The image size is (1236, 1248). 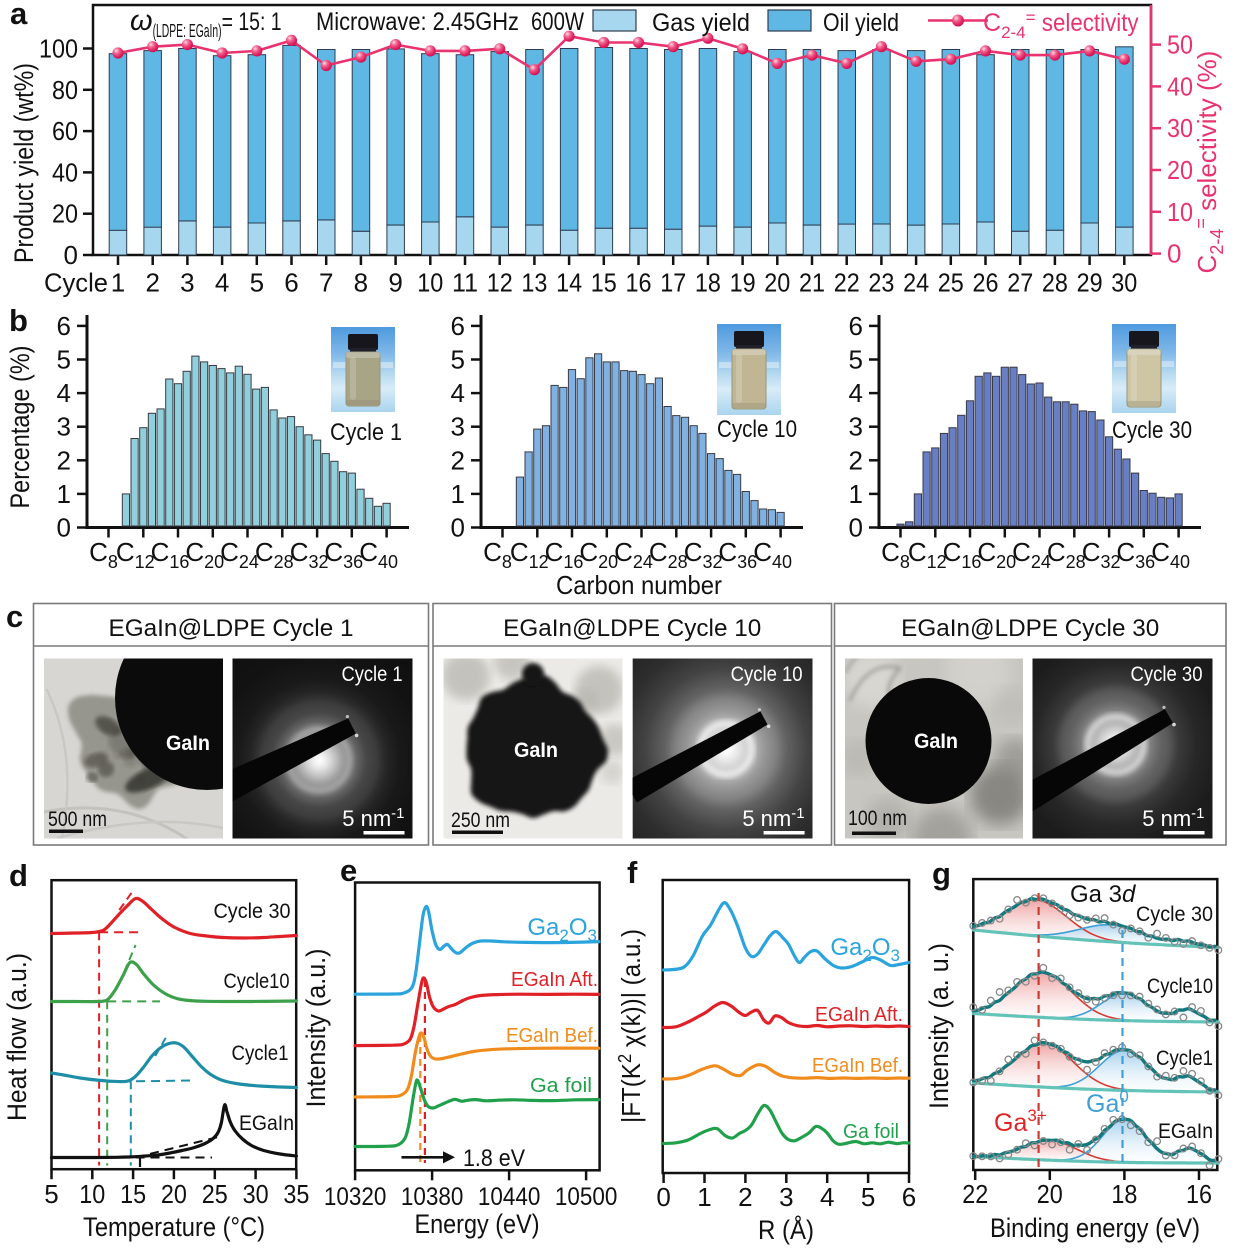 I want to click on svg-text: 13, so click(x=534, y=283).